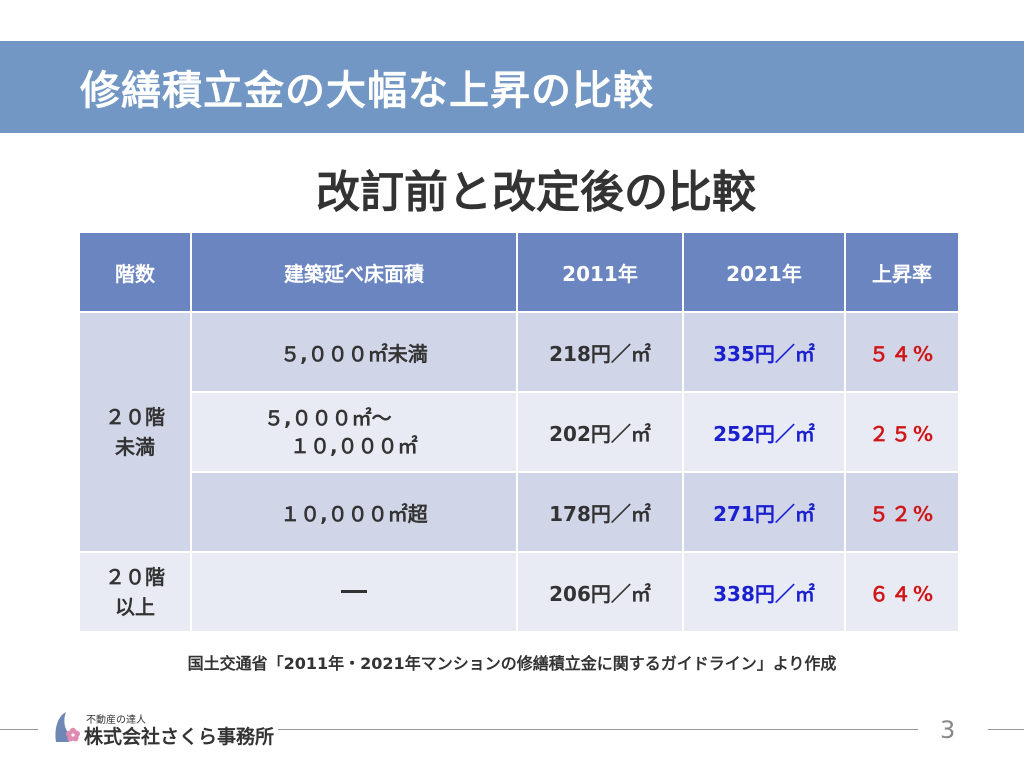 This screenshot has width=1024, height=768. I want to click on area-range-end: １０,０００㎡, so click(354, 446).